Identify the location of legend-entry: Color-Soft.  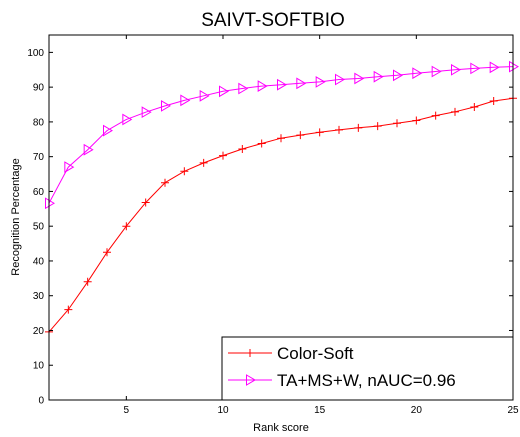
(291, 353).